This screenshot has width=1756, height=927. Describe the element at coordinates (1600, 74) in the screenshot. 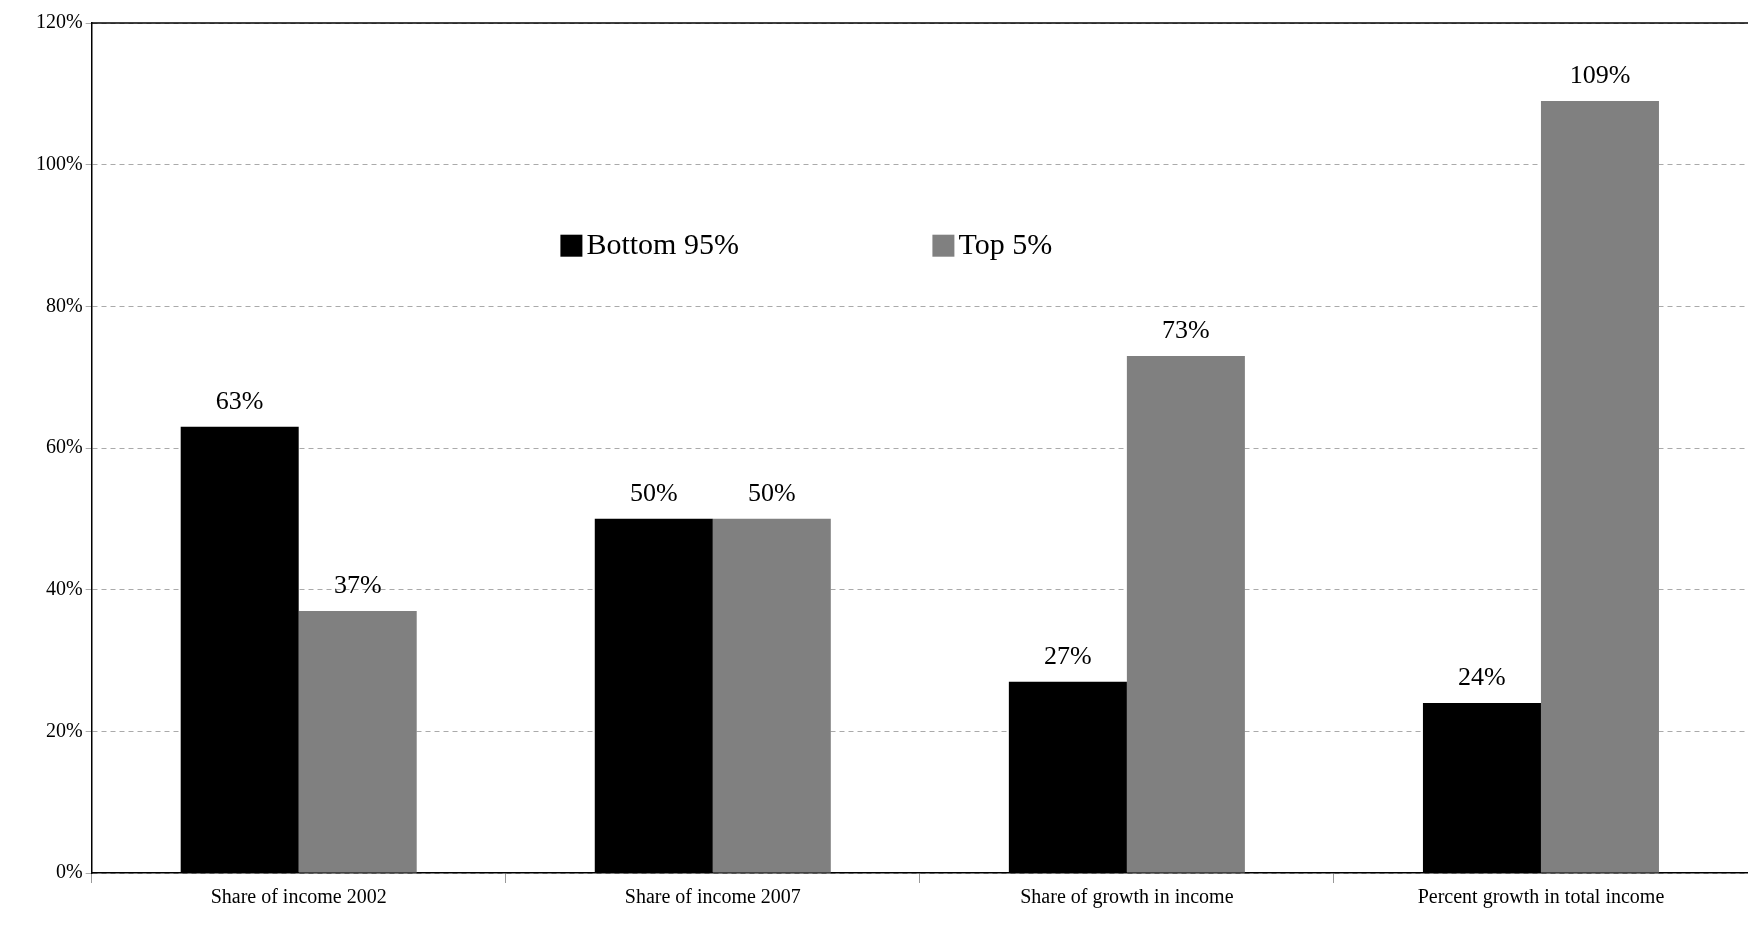

I see `data-label: 109%` at that location.